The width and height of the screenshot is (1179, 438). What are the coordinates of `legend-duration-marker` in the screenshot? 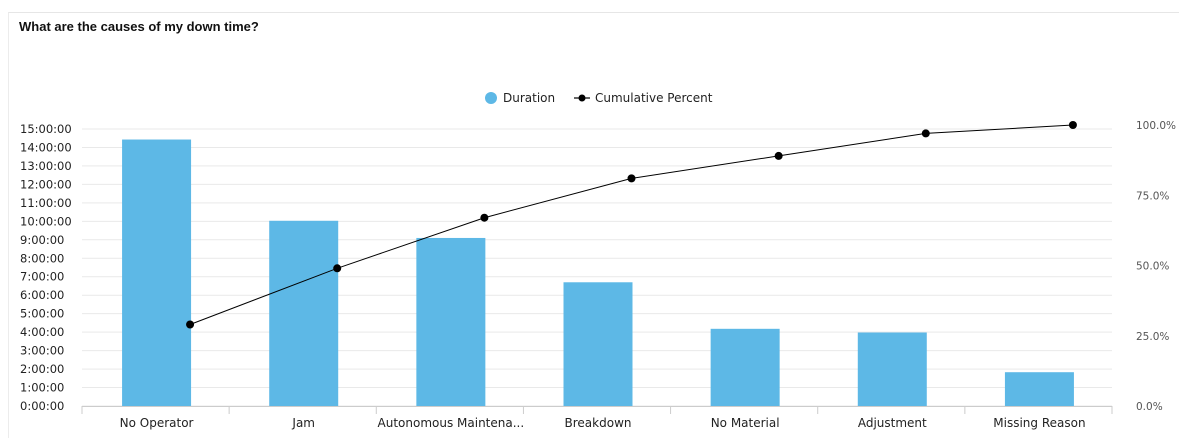 It's located at (491, 98).